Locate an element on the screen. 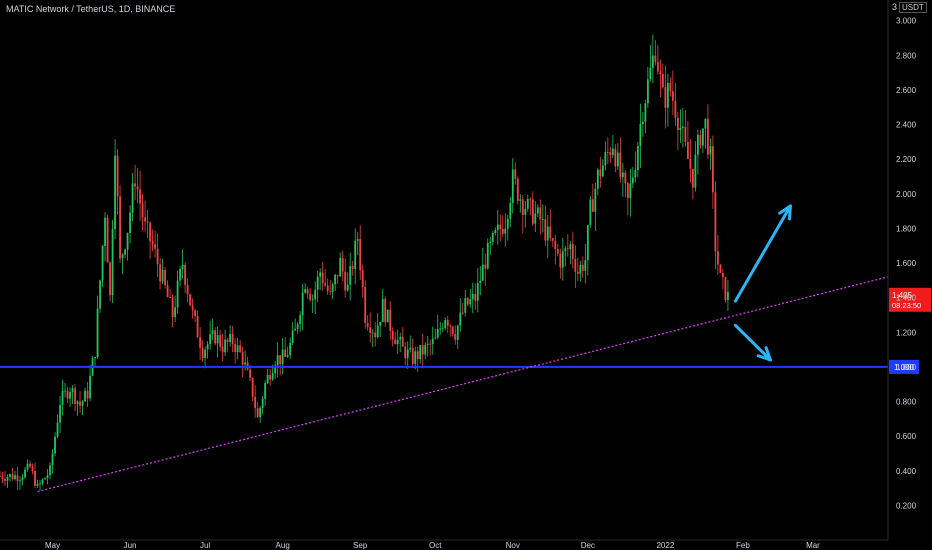 This screenshot has height=550, width=932. y-tick-label: 1.600 is located at coordinates (906, 263).